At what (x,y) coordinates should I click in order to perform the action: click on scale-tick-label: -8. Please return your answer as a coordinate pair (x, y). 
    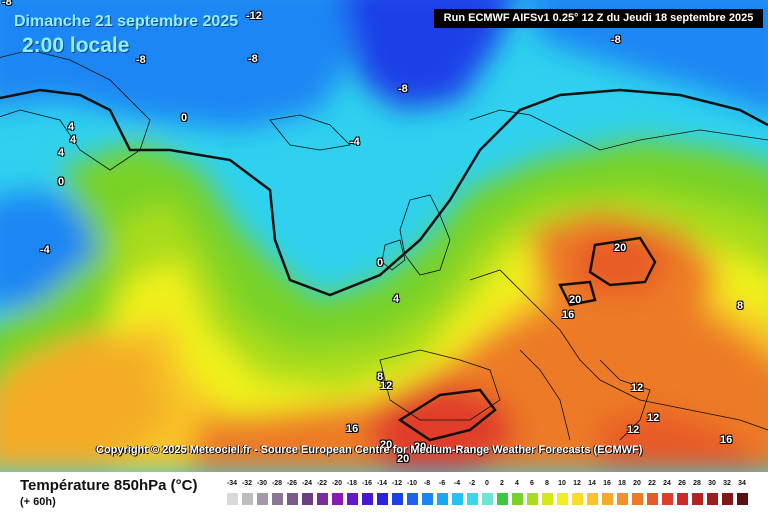
    Looking at the image, I should click on (427, 483).